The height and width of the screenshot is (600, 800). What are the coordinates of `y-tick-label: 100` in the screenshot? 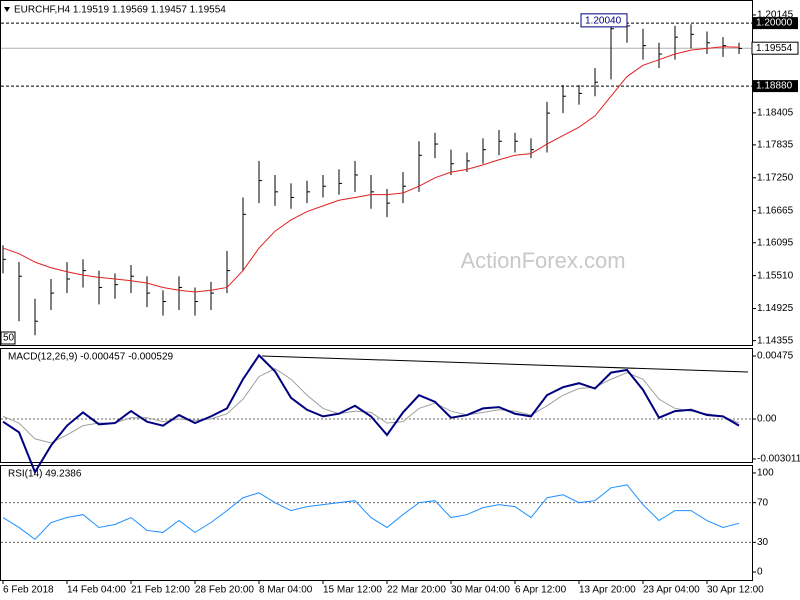 It's located at (765, 473).